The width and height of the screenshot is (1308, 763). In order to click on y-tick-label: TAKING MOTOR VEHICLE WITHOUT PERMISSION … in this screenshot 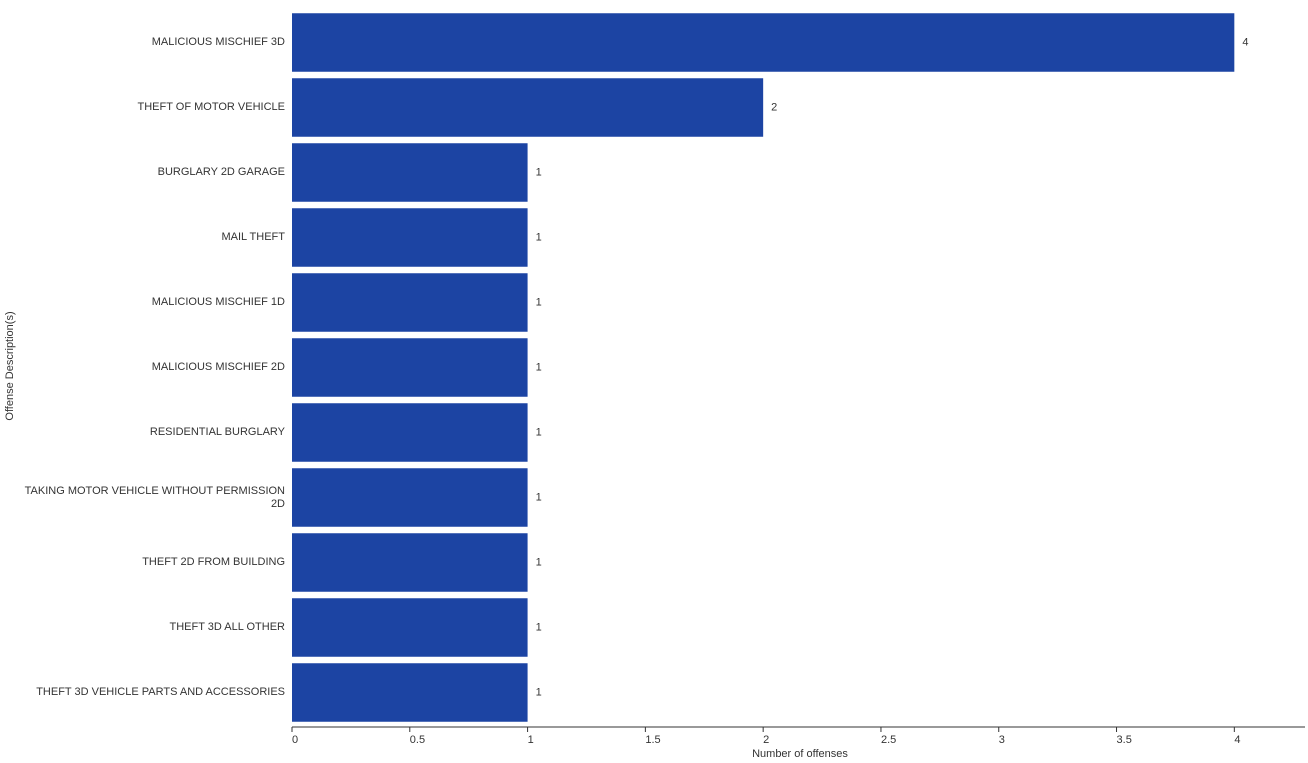, I will do `click(154, 497)`.